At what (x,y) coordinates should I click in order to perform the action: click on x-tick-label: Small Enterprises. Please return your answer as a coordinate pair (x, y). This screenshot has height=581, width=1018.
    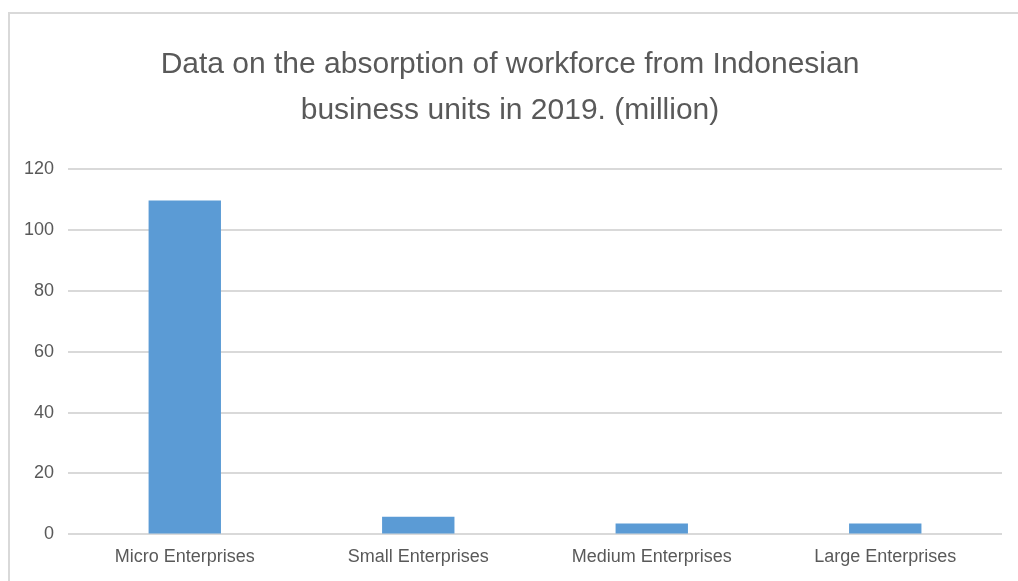
    Looking at the image, I should click on (418, 556).